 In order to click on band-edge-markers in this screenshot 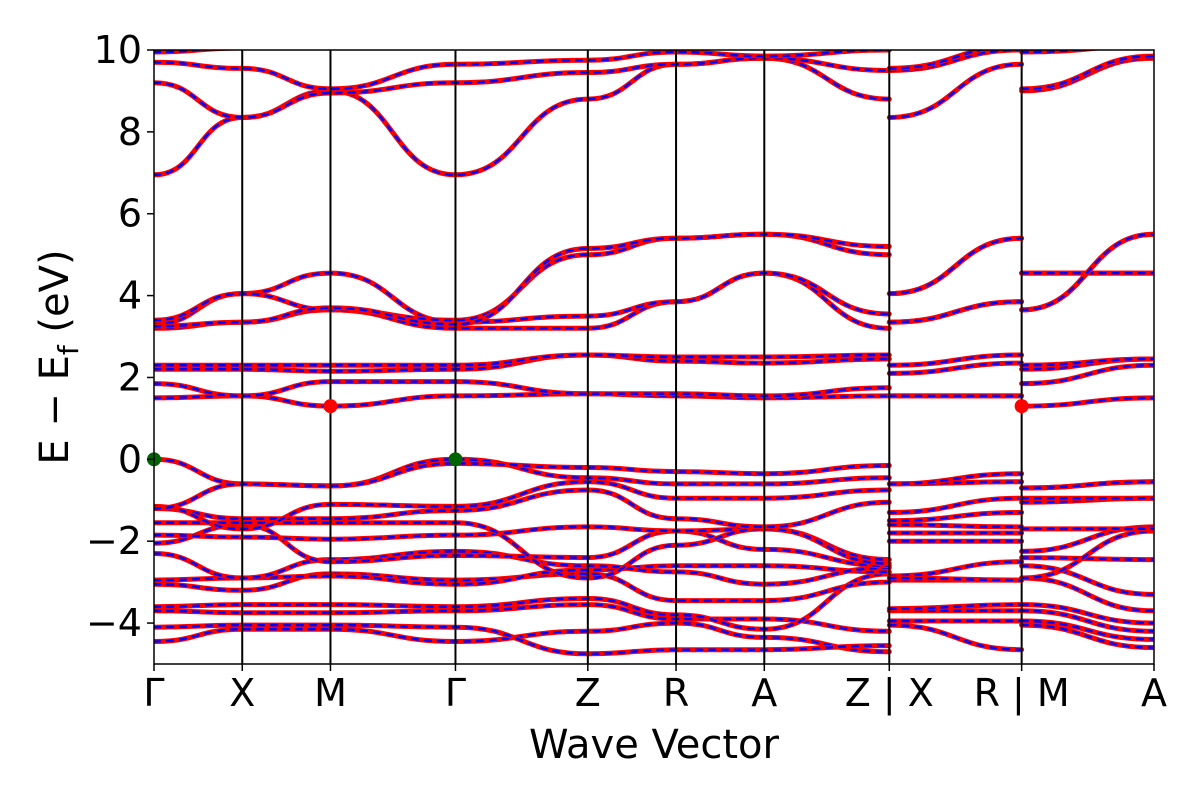, I will do `click(588, 433)`.